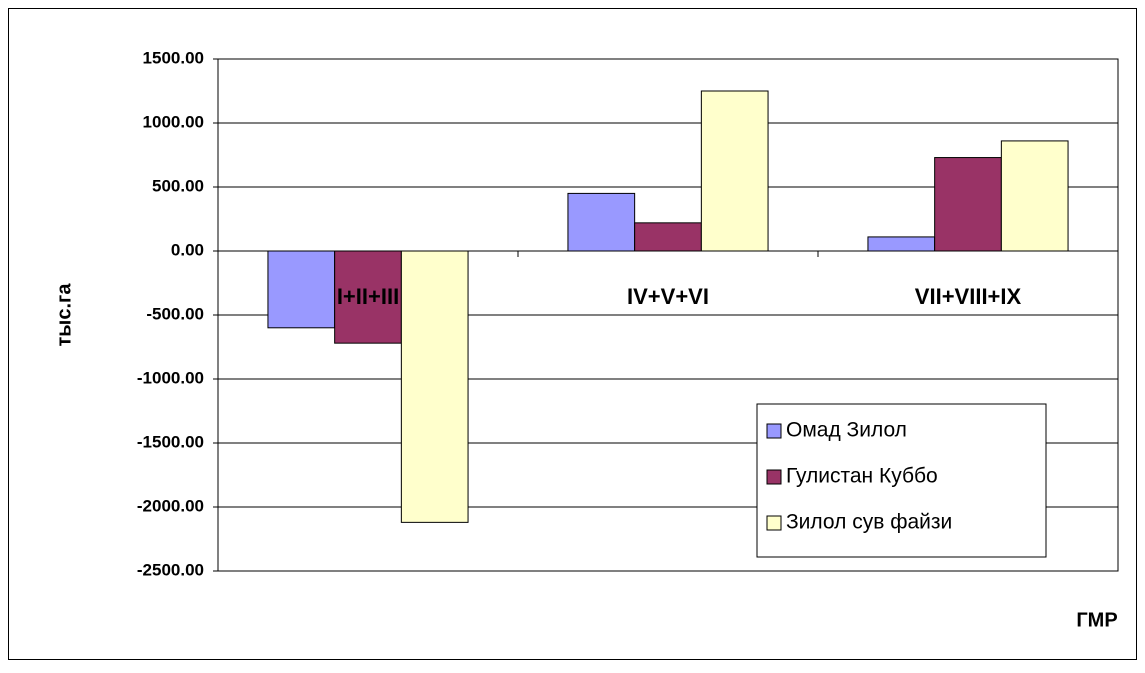 This screenshot has width=1145, height=673. What do you see at coordinates (170, 441) in the screenshot?
I see `y-tick-label: -1500.00` at bounding box center [170, 441].